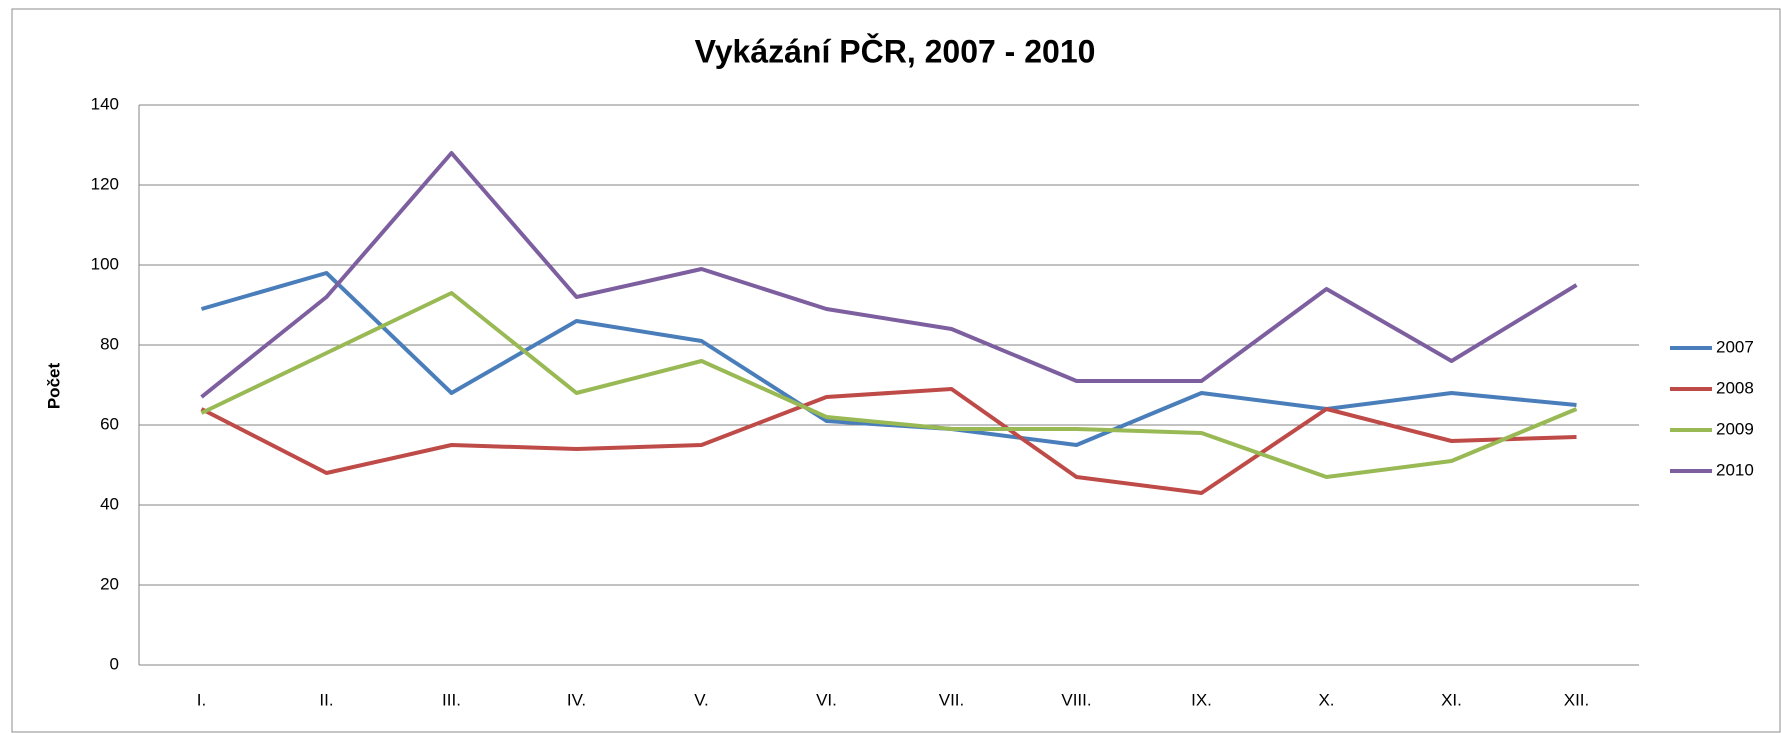 This screenshot has width=1781, height=733. Describe the element at coordinates (701, 699) in the screenshot. I see `x-tick-label: V.` at that location.